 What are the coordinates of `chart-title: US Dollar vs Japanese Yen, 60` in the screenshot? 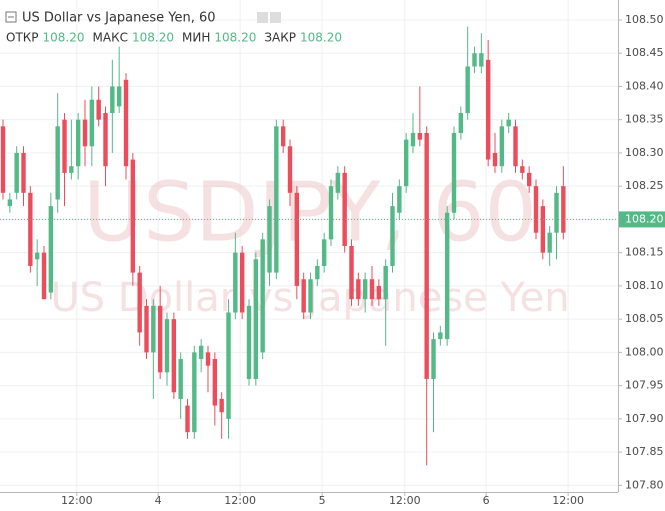 It's located at (119, 18).